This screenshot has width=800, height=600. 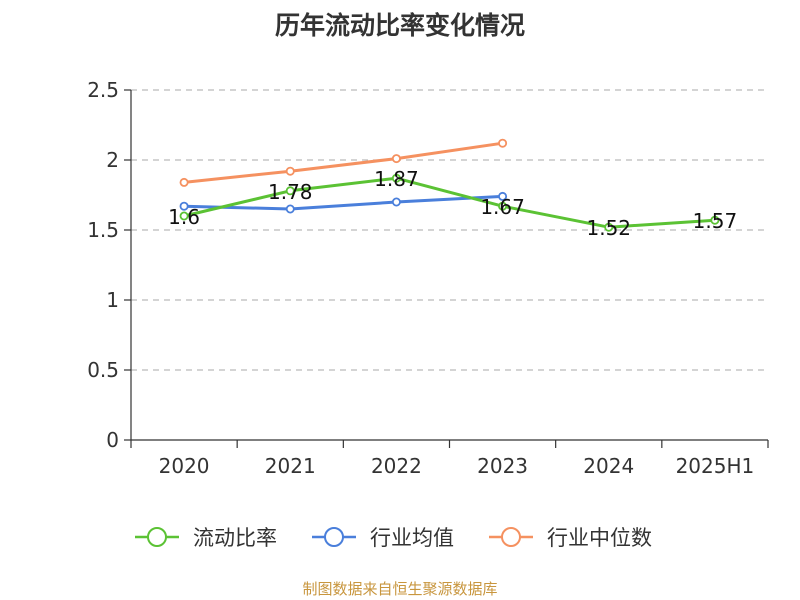 I want to click on series-lines, so click(x=449, y=185).